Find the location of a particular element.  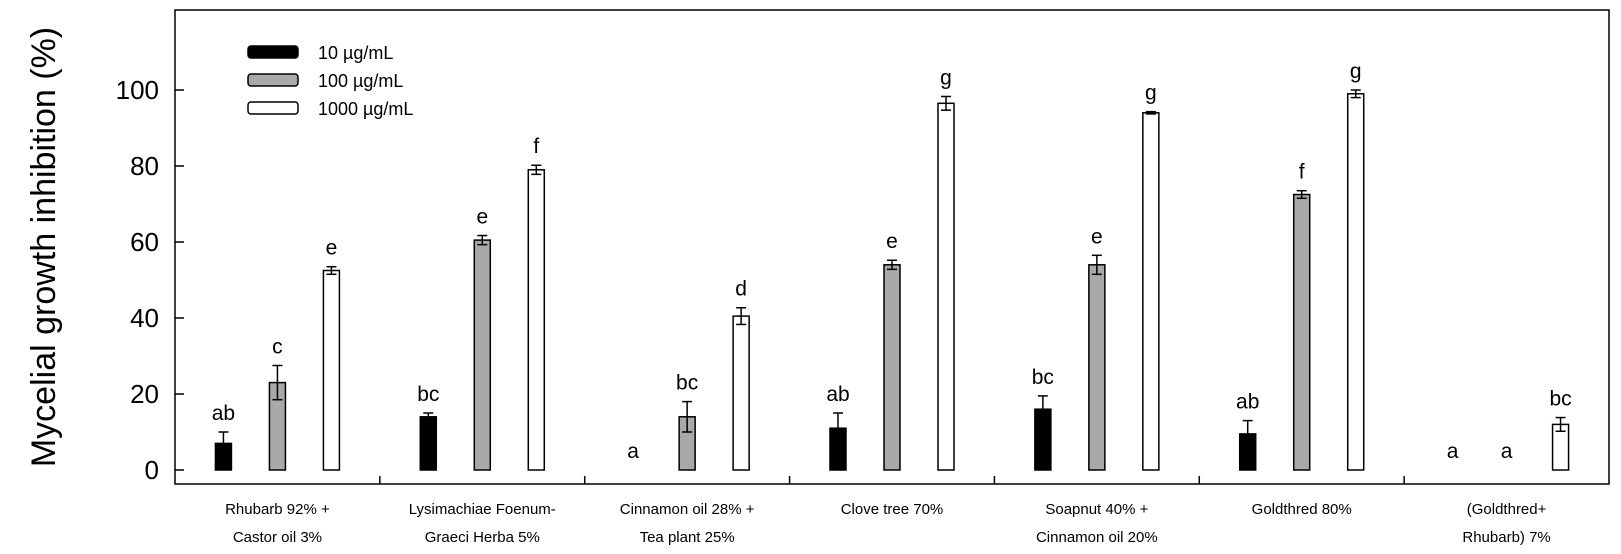

x-category-label: Clove tree 70% is located at coordinates (892, 509).